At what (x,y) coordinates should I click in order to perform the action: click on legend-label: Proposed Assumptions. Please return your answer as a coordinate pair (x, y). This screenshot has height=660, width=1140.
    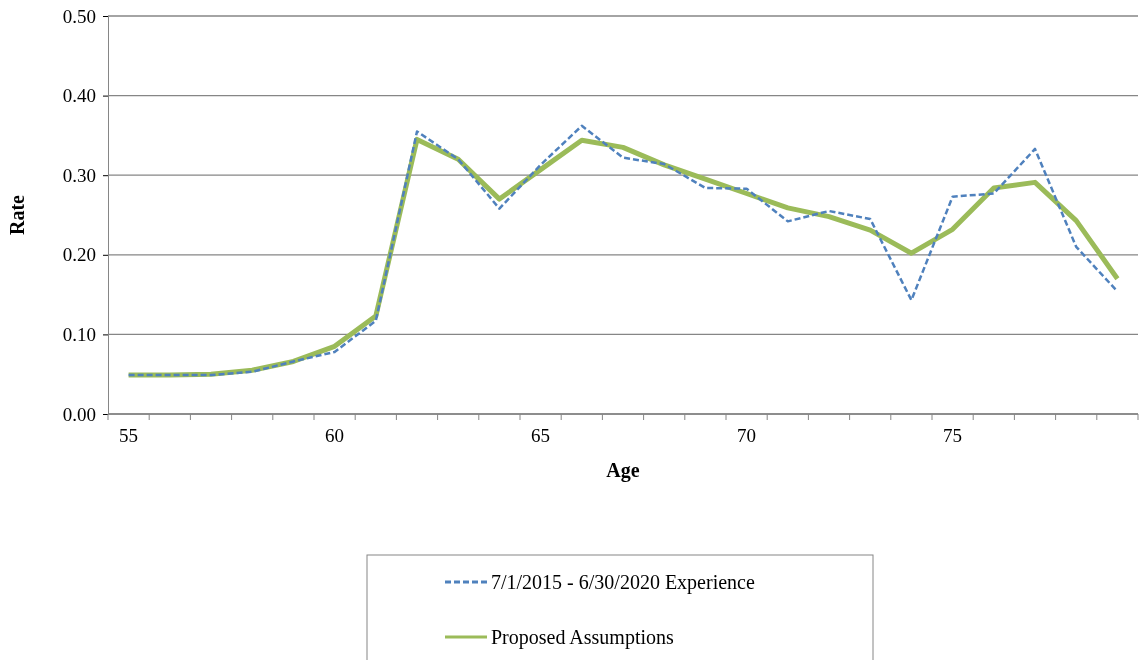
    Looking at the image, I should click on (583, 637).